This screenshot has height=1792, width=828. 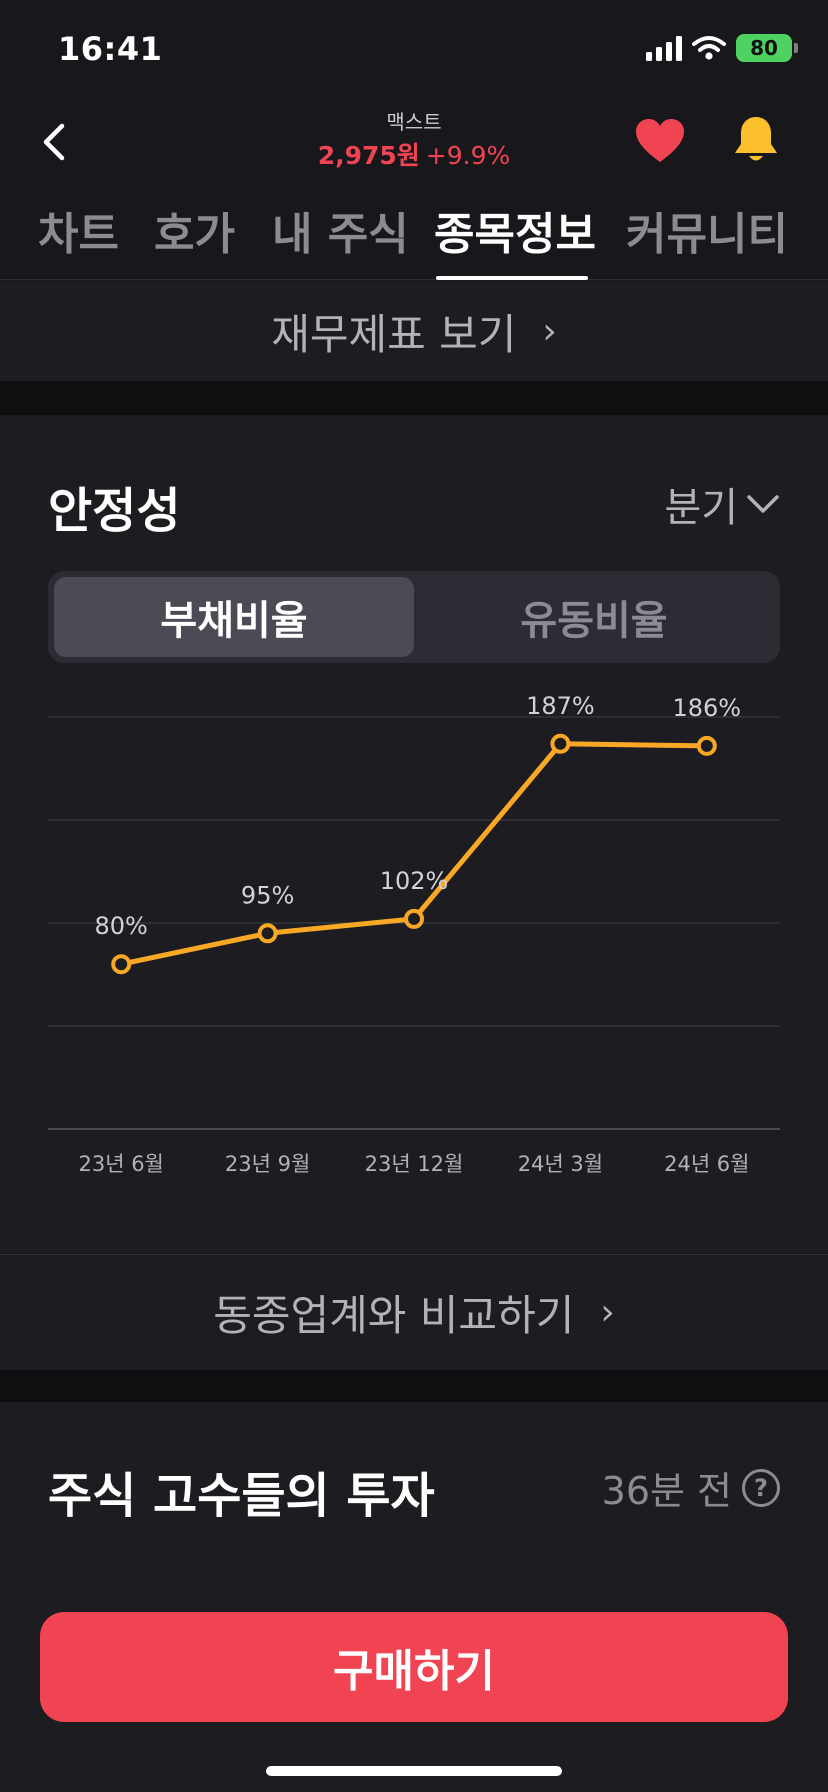 I want to click on ratio-segment-control: 부채비율 유동비율, so click(x=414, y=617).